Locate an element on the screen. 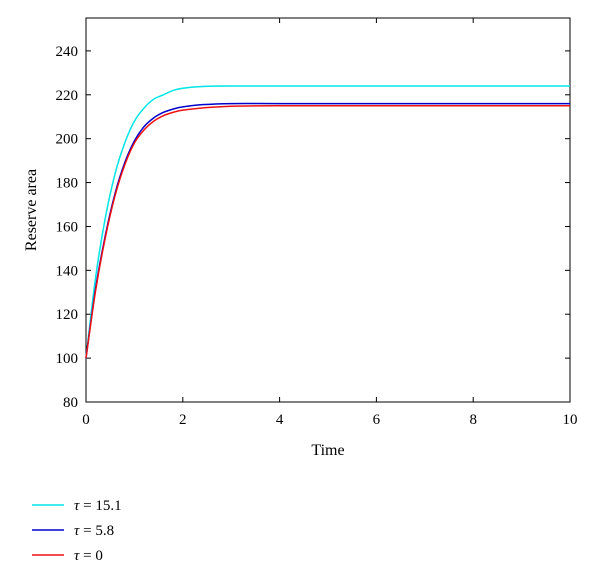 The image size is (600, 585). legend-value-text: = 15.1 is located at coordinates (100, 506).